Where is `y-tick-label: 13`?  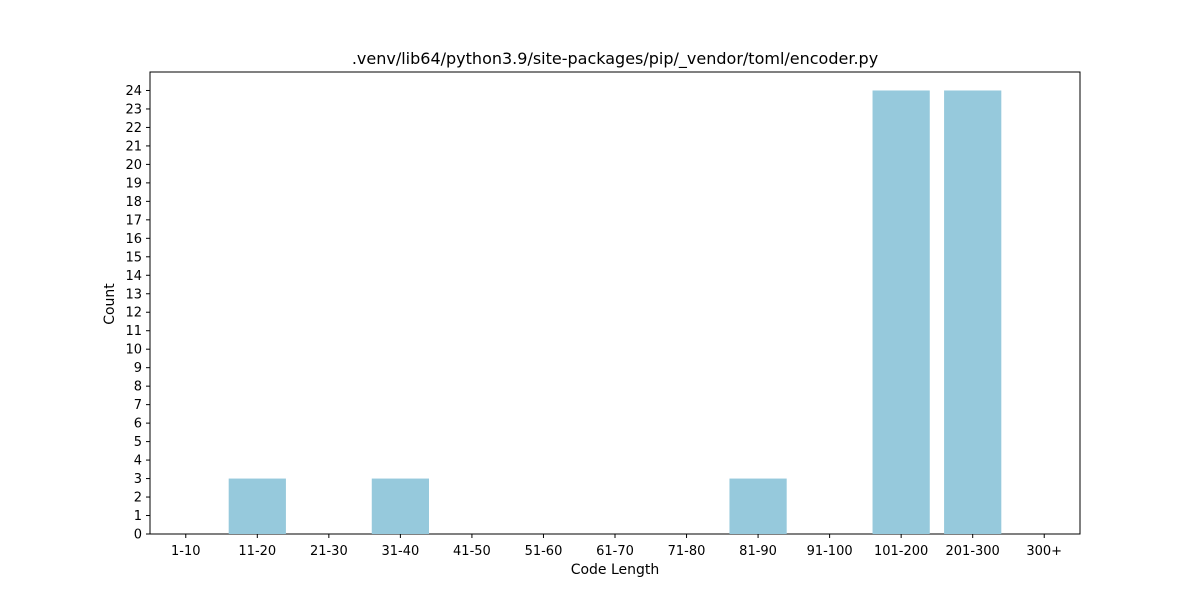 y-tick-label: 13 is located at coordinates (133, 294).